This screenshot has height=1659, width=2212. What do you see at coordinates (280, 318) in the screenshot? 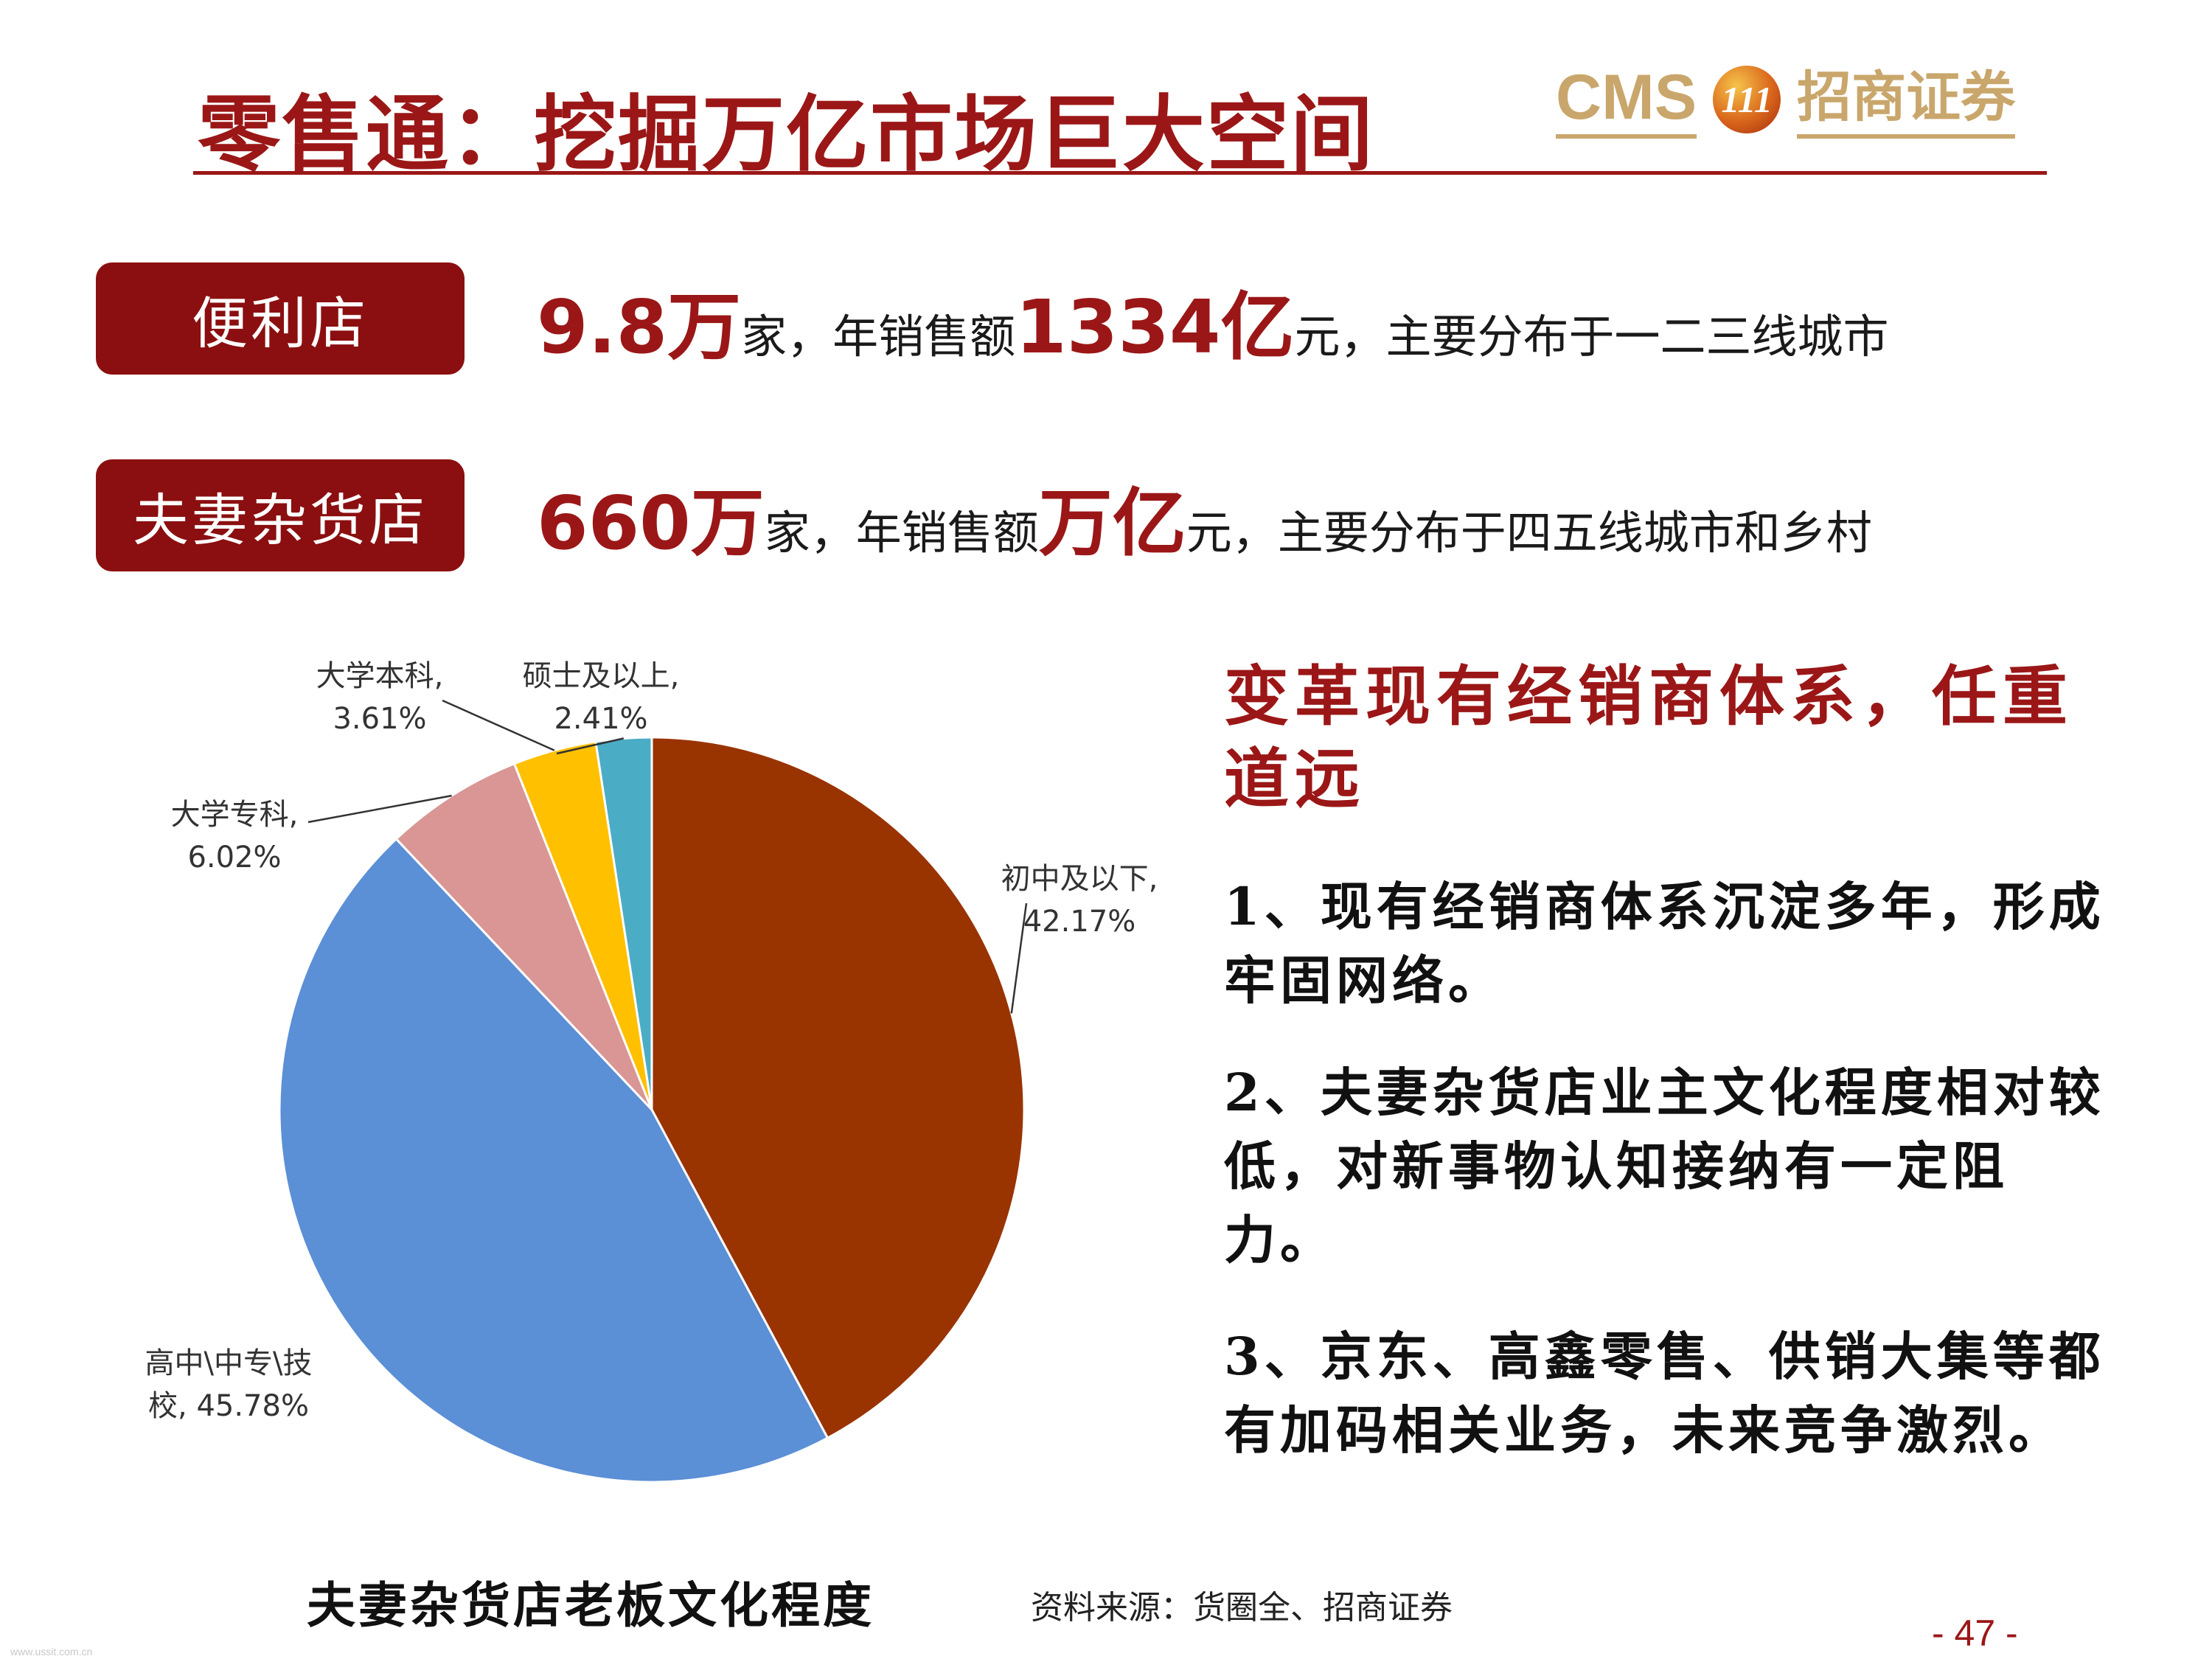
I see `store-label-convenience: 便利店` at bounding box center [280, 318].